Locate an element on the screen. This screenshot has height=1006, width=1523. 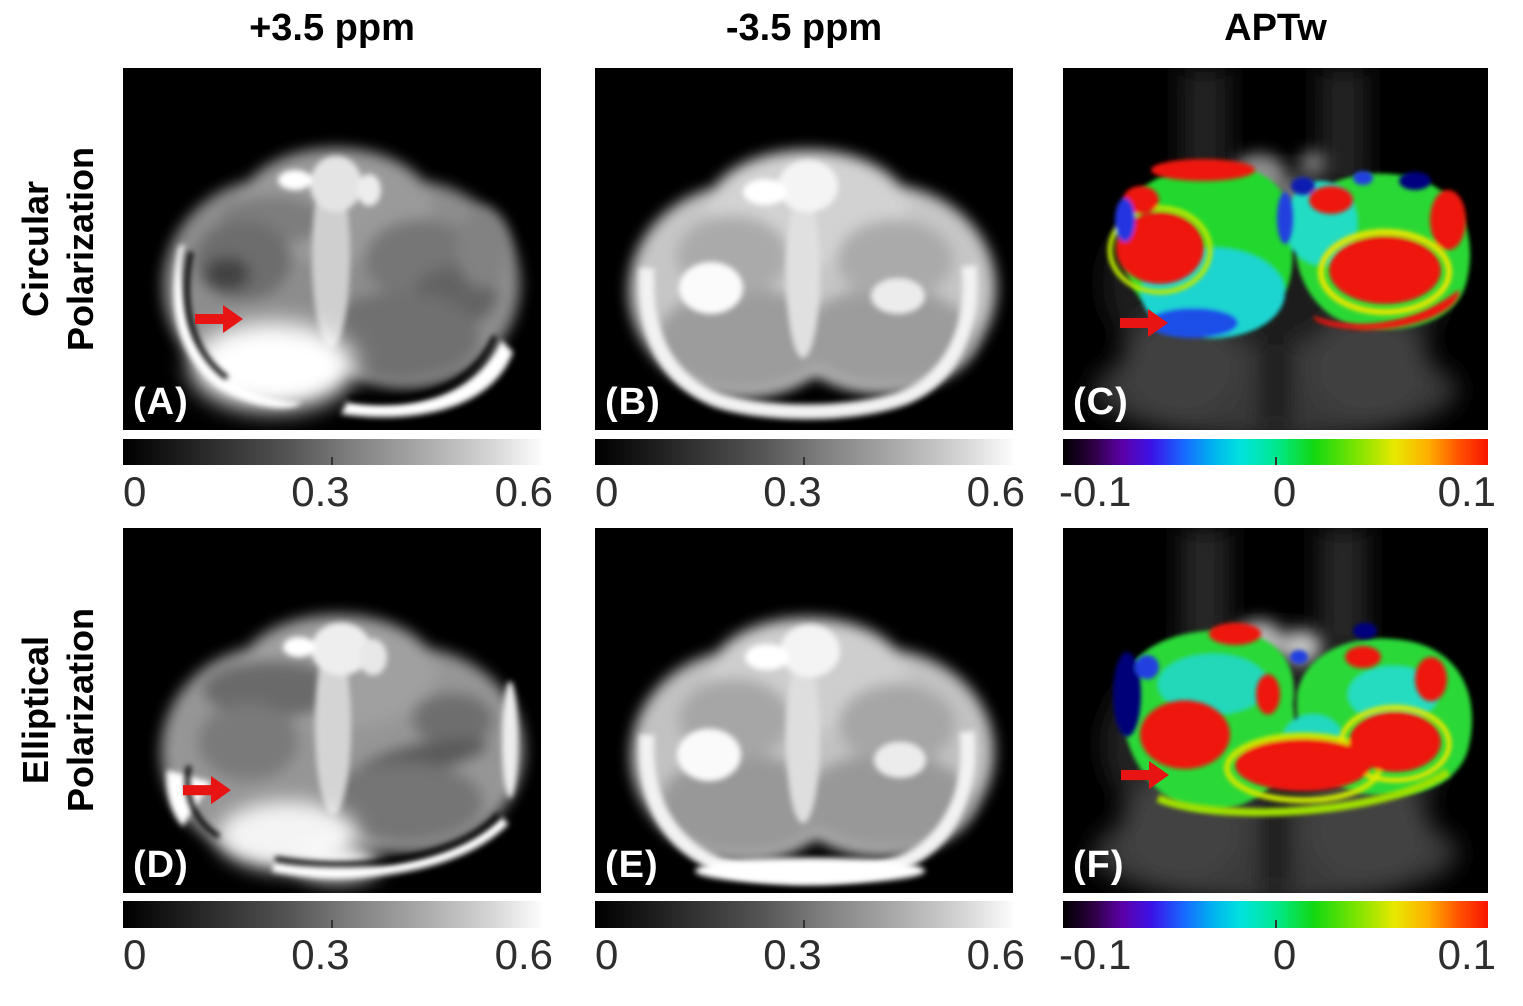
panel-E: (E) is located at coordinates (804, 710).